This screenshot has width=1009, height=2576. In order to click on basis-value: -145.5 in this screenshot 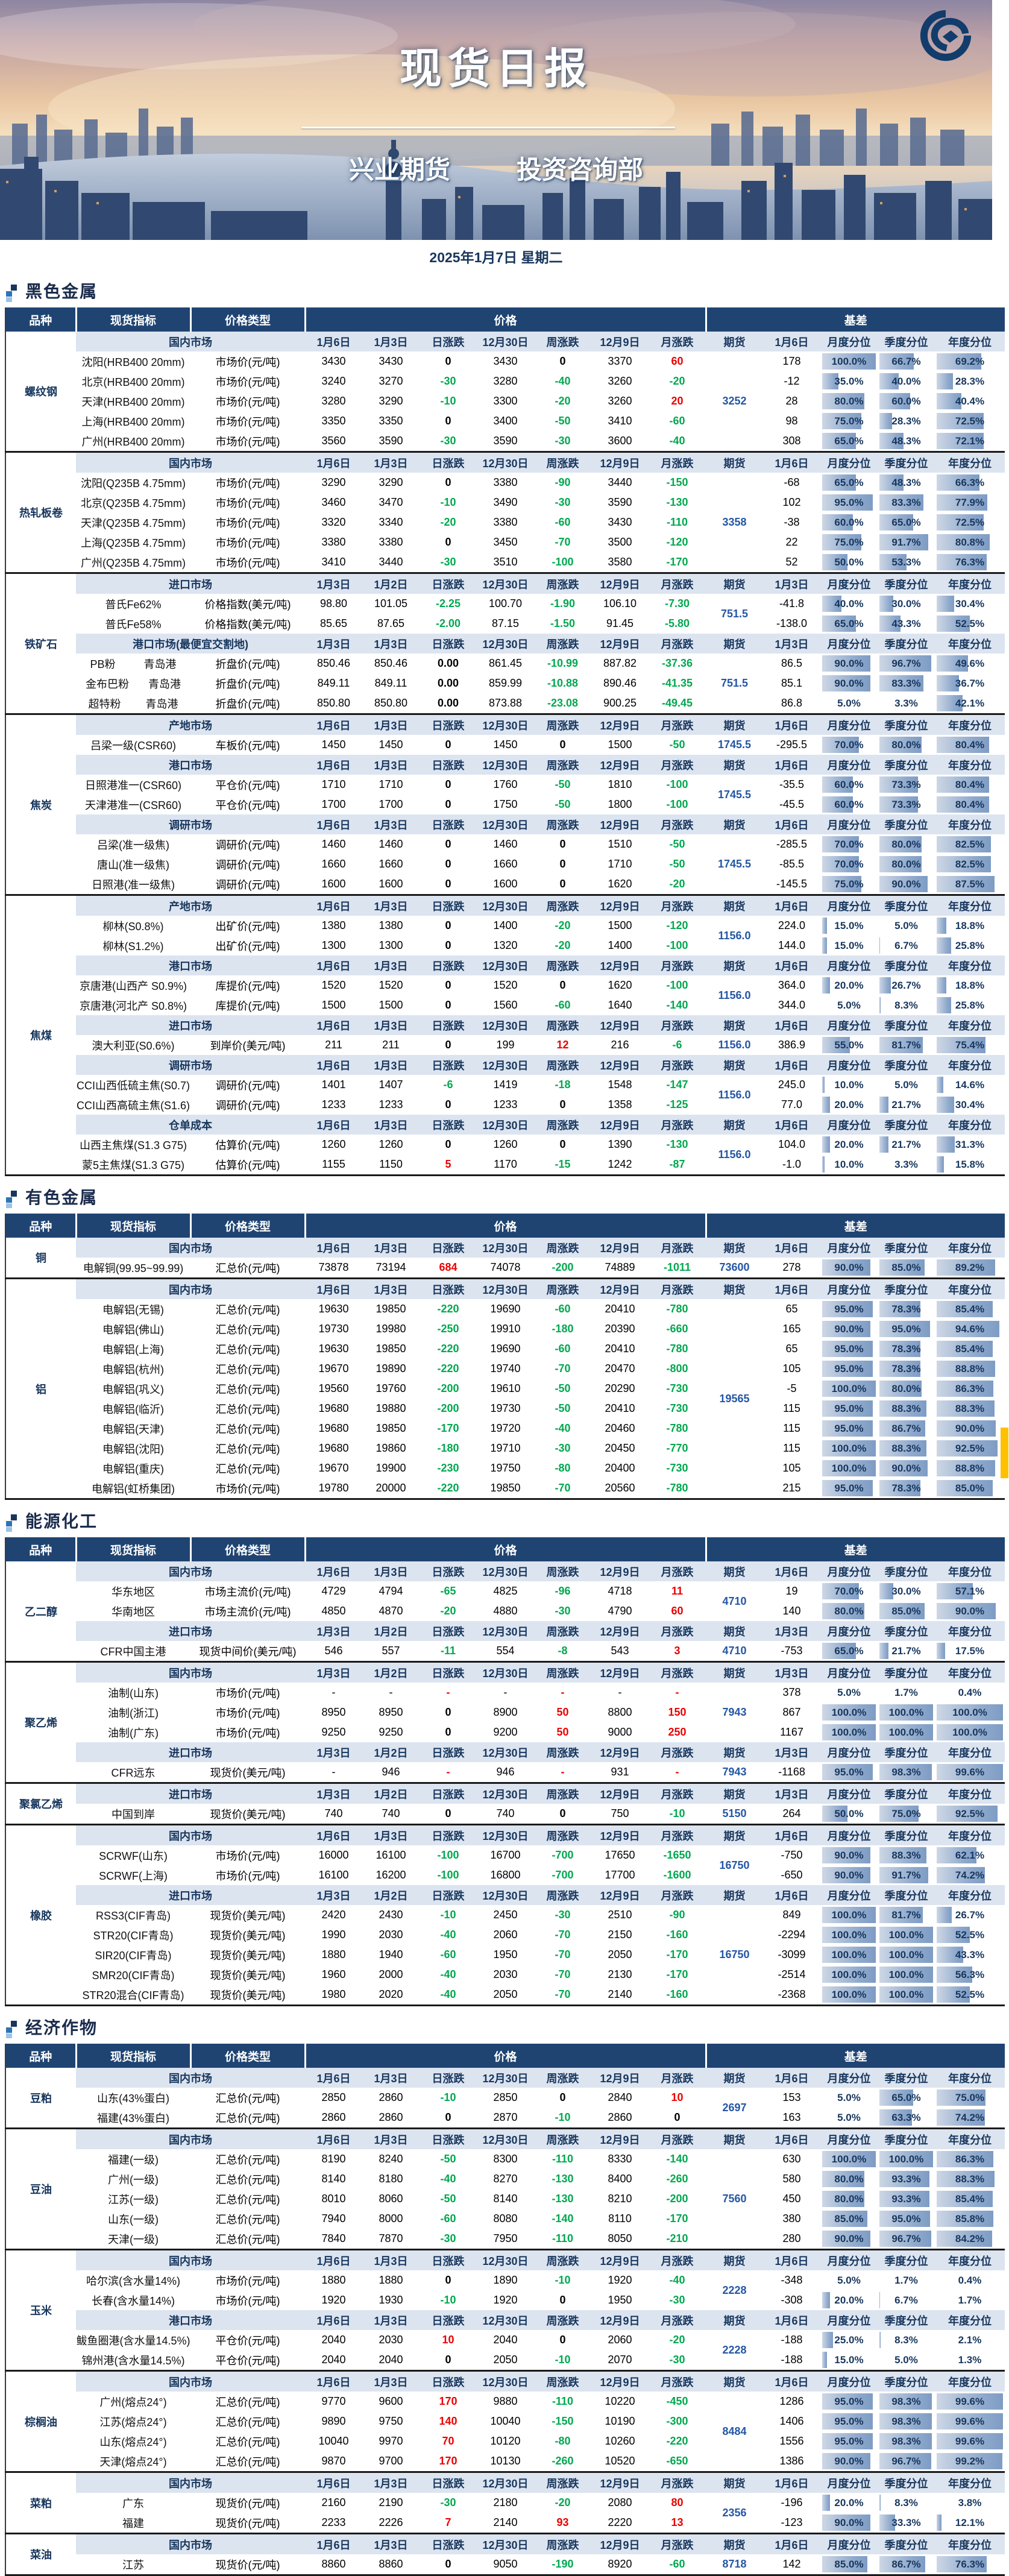, I will do `click(792, 884)`.